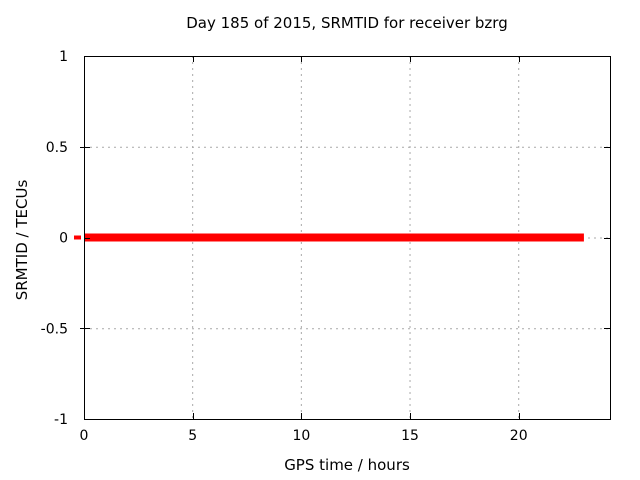 The image size is (640, 480). Describe the element at coordinates (54, 329) in the screenshot. I see `y-tick-label: -0.5` at that location.